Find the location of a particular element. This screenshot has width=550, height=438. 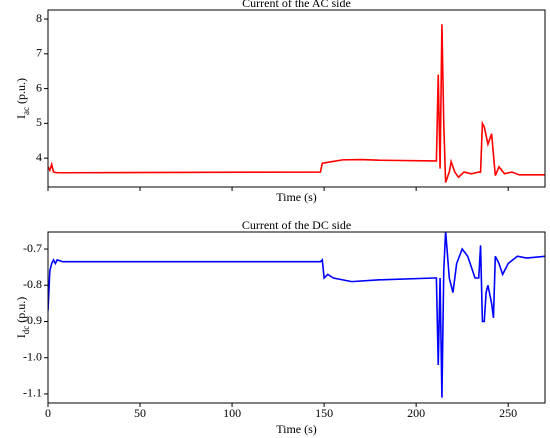

y-tick-label: -0.8 is located at coordinates (32, 284).